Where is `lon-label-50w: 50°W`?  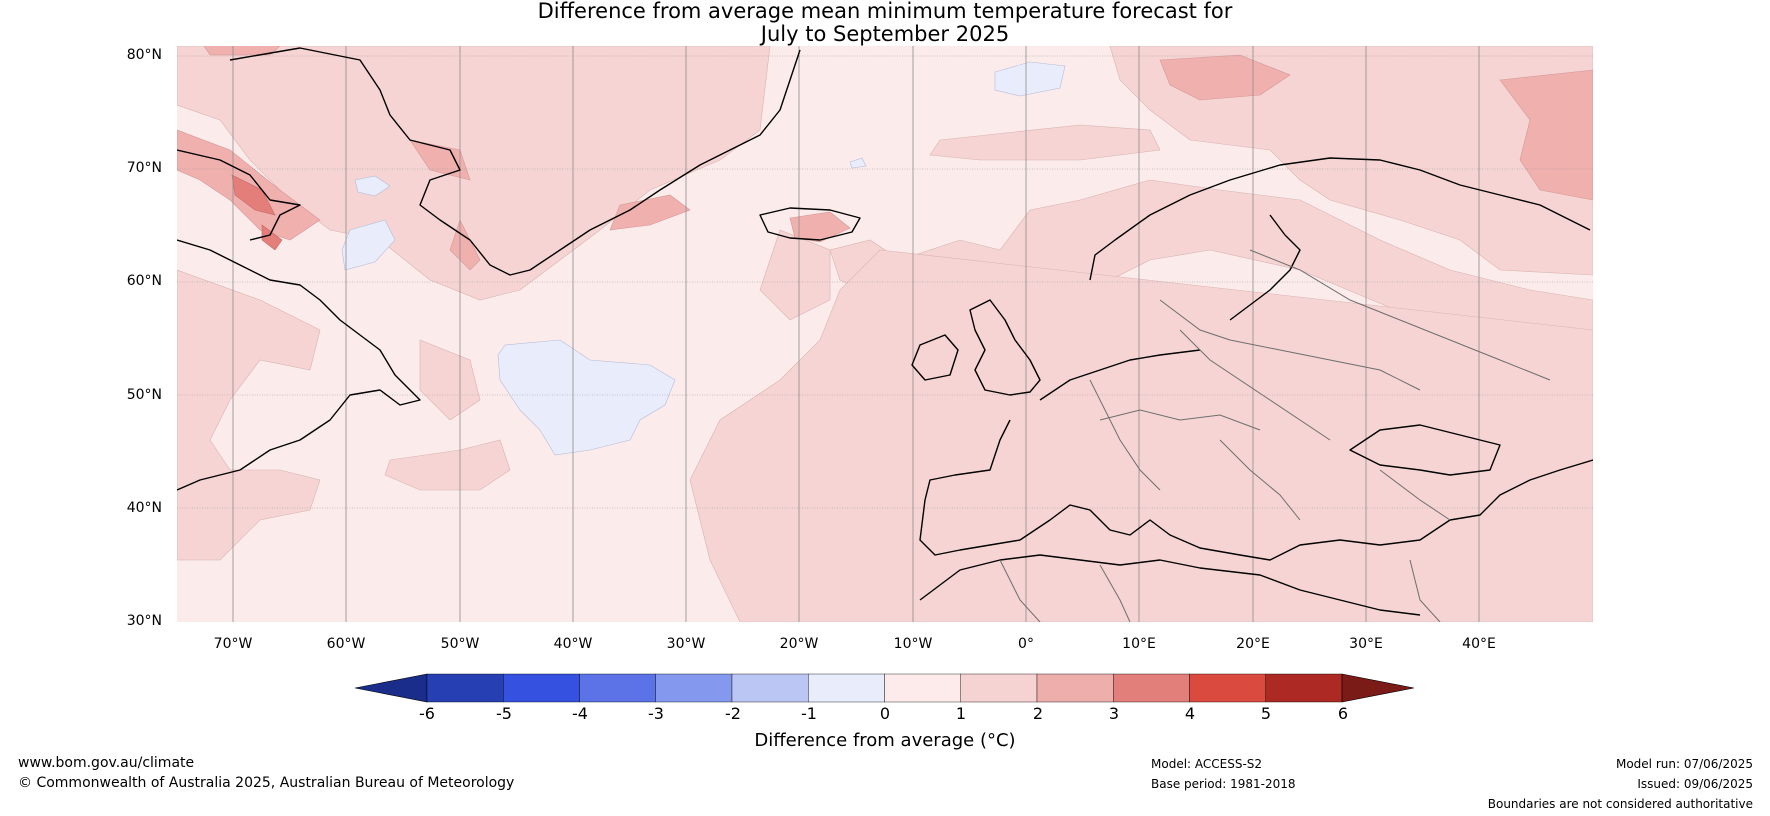
lon-label-50w: 50°W is located at coordinates (460, 644).